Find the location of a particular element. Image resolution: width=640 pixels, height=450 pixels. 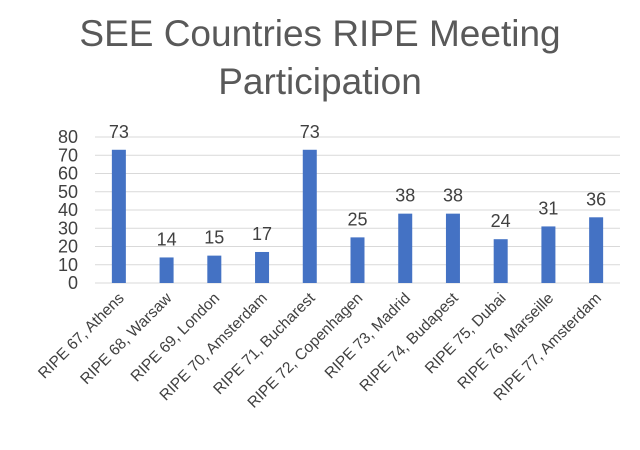

chart-title-line-2: Participation is located at coordinates (320, 81).